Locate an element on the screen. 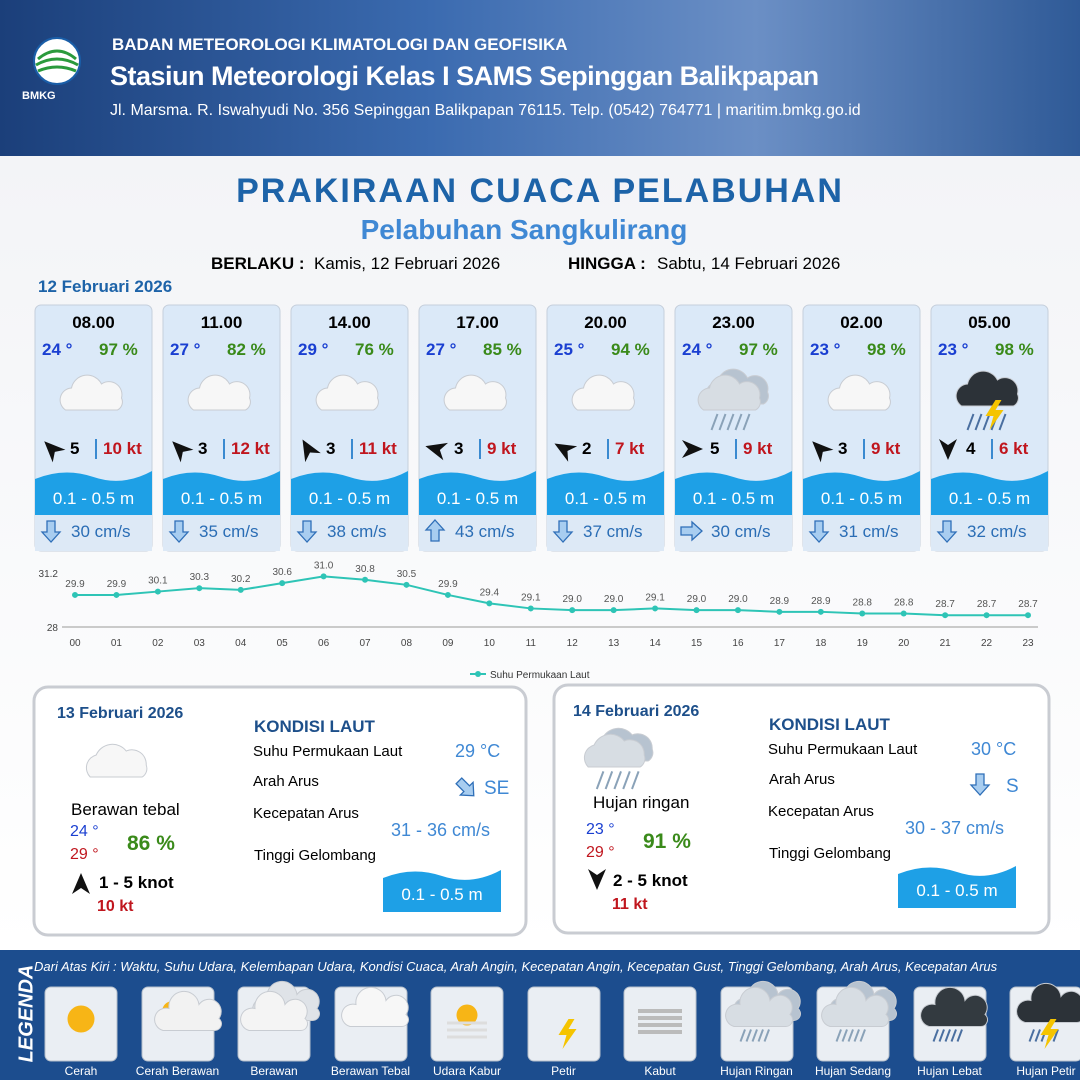 This screenshot has height=1080, width=1080. value-label: 30.1 is located at coordinates (158, 581).